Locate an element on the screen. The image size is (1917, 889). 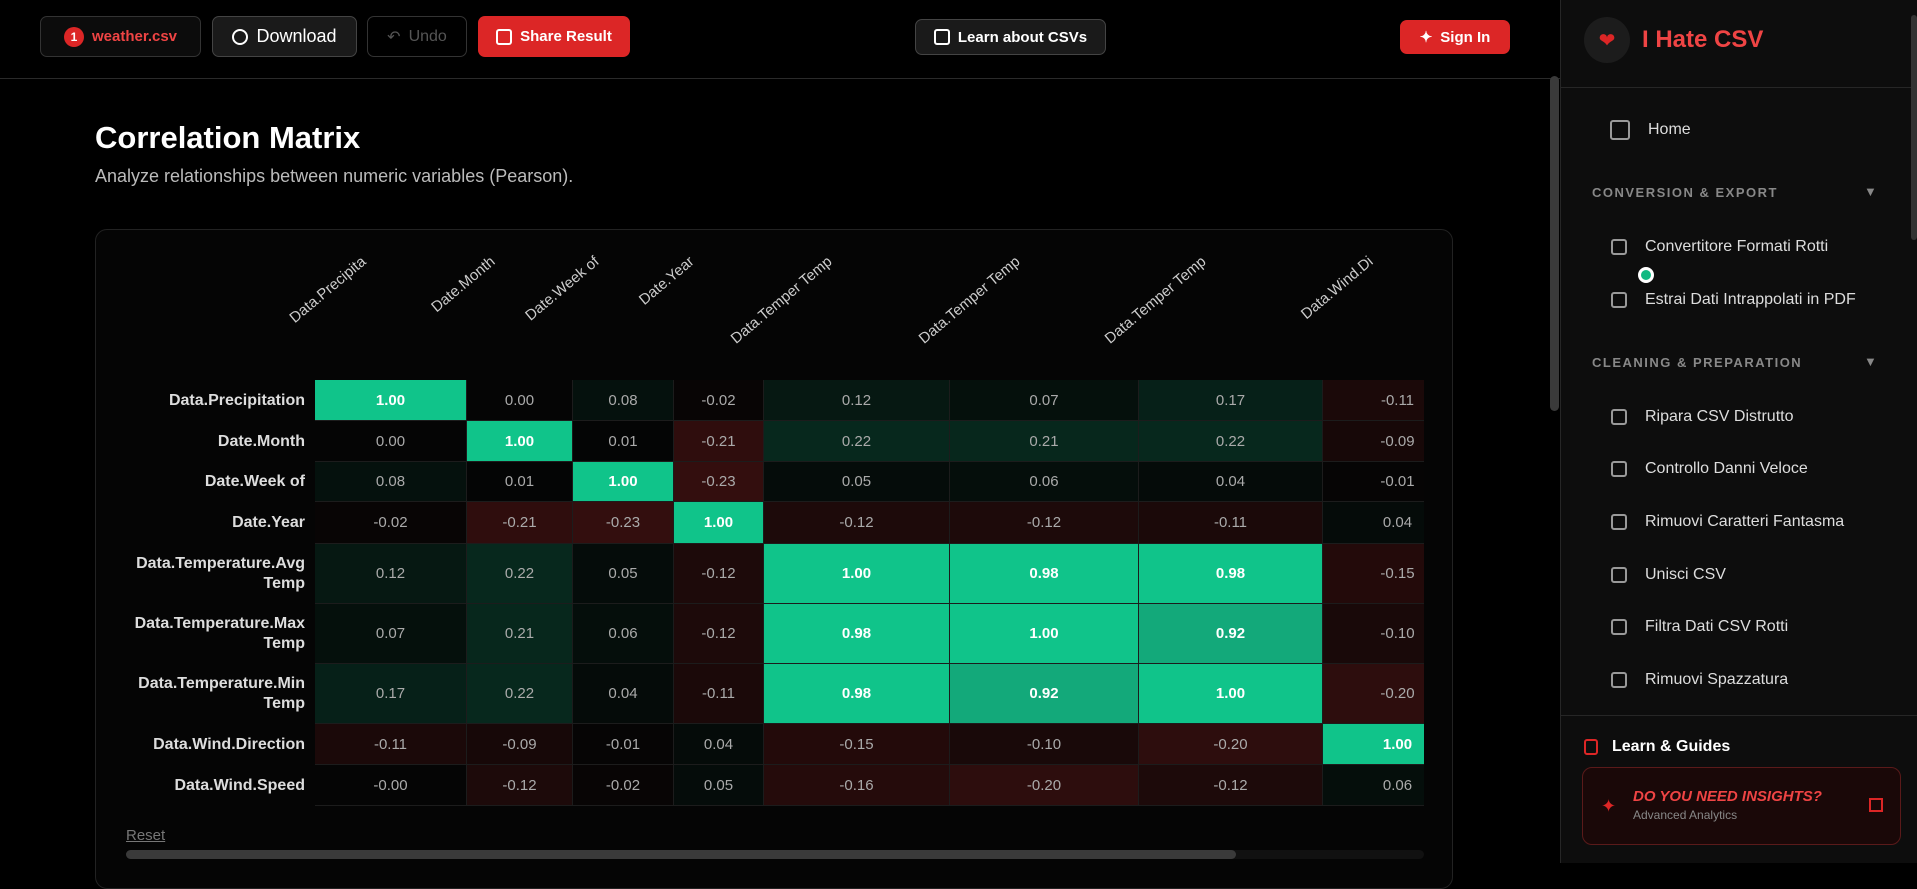
nav-item: Unisci CSV is located at coordinates (1663, 575).